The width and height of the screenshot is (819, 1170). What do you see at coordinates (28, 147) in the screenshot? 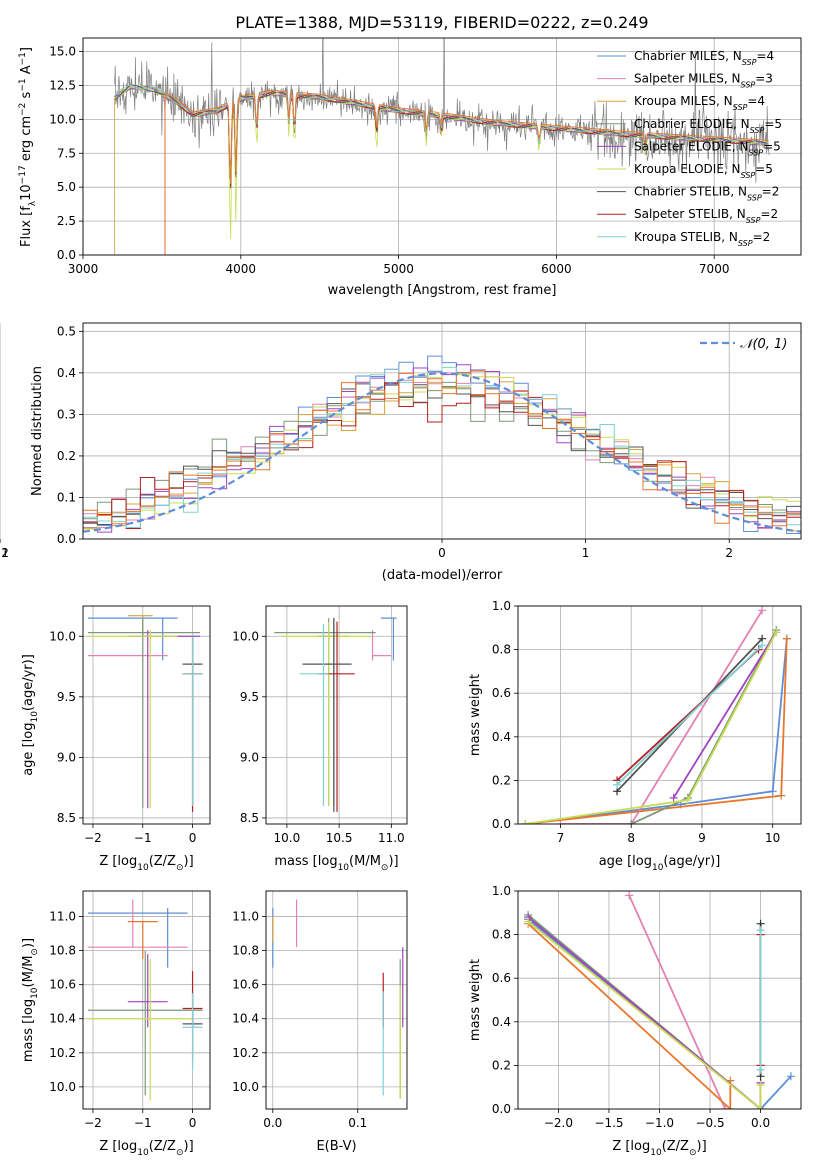
I see `y-axis-label: Flux [fλ10−17 erg cm−2 s−1 A−1]` at bounding box center [28, 147].